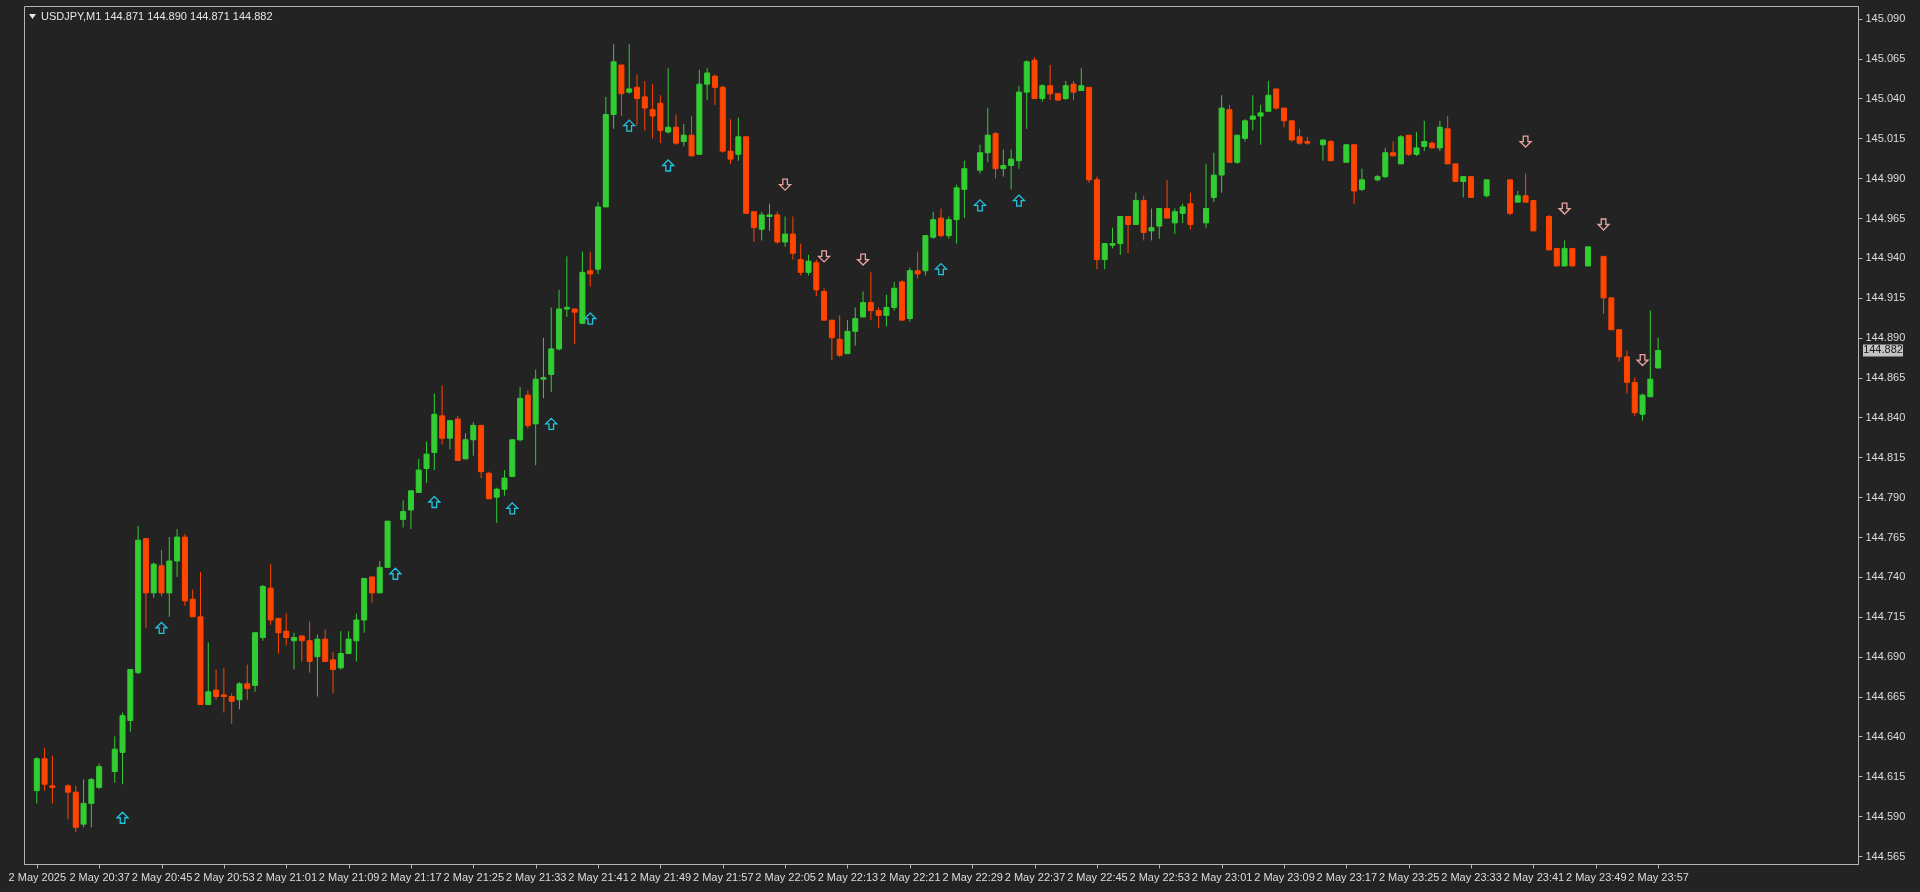  What do you see at coordinates (972, 876) in the screenshot?
I see `x-tick-label: 2 May 22:29` at bounding box center [972, 876].